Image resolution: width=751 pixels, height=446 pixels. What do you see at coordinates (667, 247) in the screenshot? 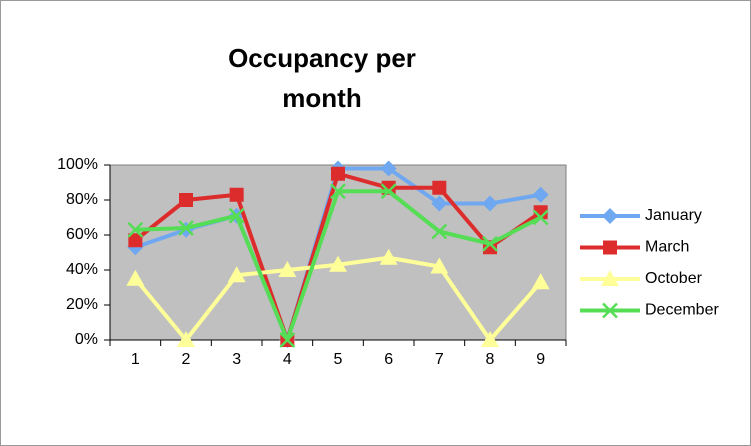
I see `legend-label: March` at bounding box center [667, 247].